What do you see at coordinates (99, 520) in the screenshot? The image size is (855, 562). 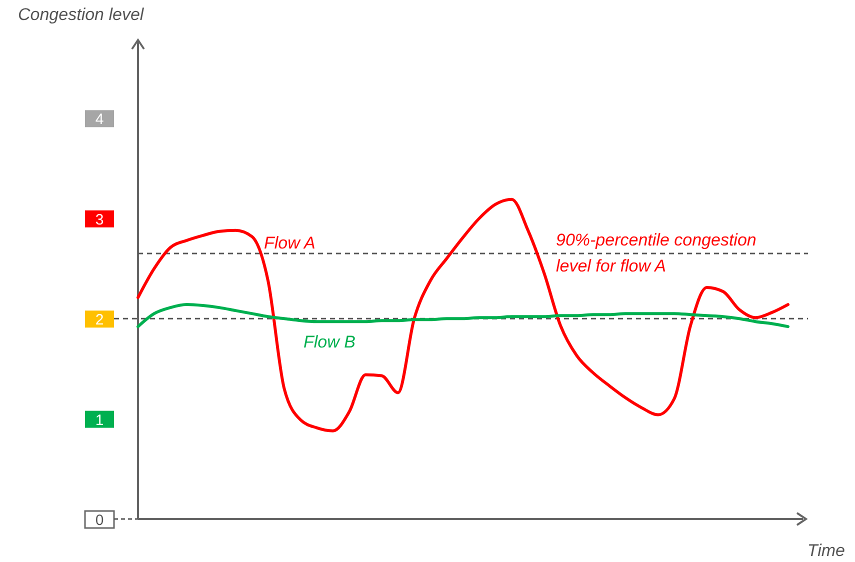 I see `y-tick-label: 0` at bounding box center [99, 520].